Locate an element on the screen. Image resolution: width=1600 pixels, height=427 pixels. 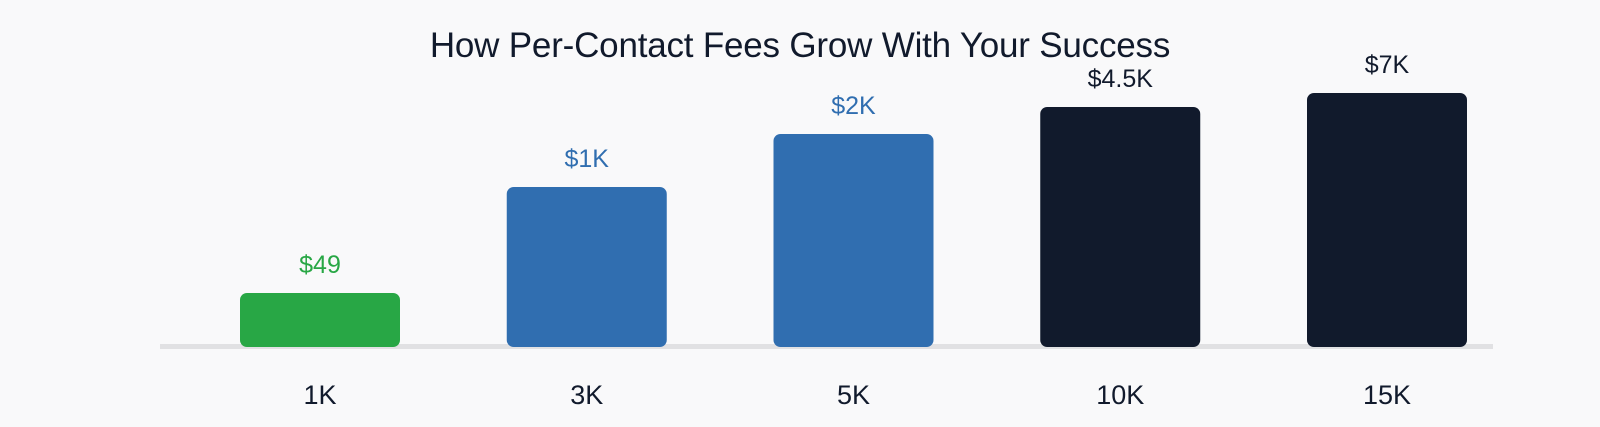
value-label: $1K is located at coordinates (587, 159).